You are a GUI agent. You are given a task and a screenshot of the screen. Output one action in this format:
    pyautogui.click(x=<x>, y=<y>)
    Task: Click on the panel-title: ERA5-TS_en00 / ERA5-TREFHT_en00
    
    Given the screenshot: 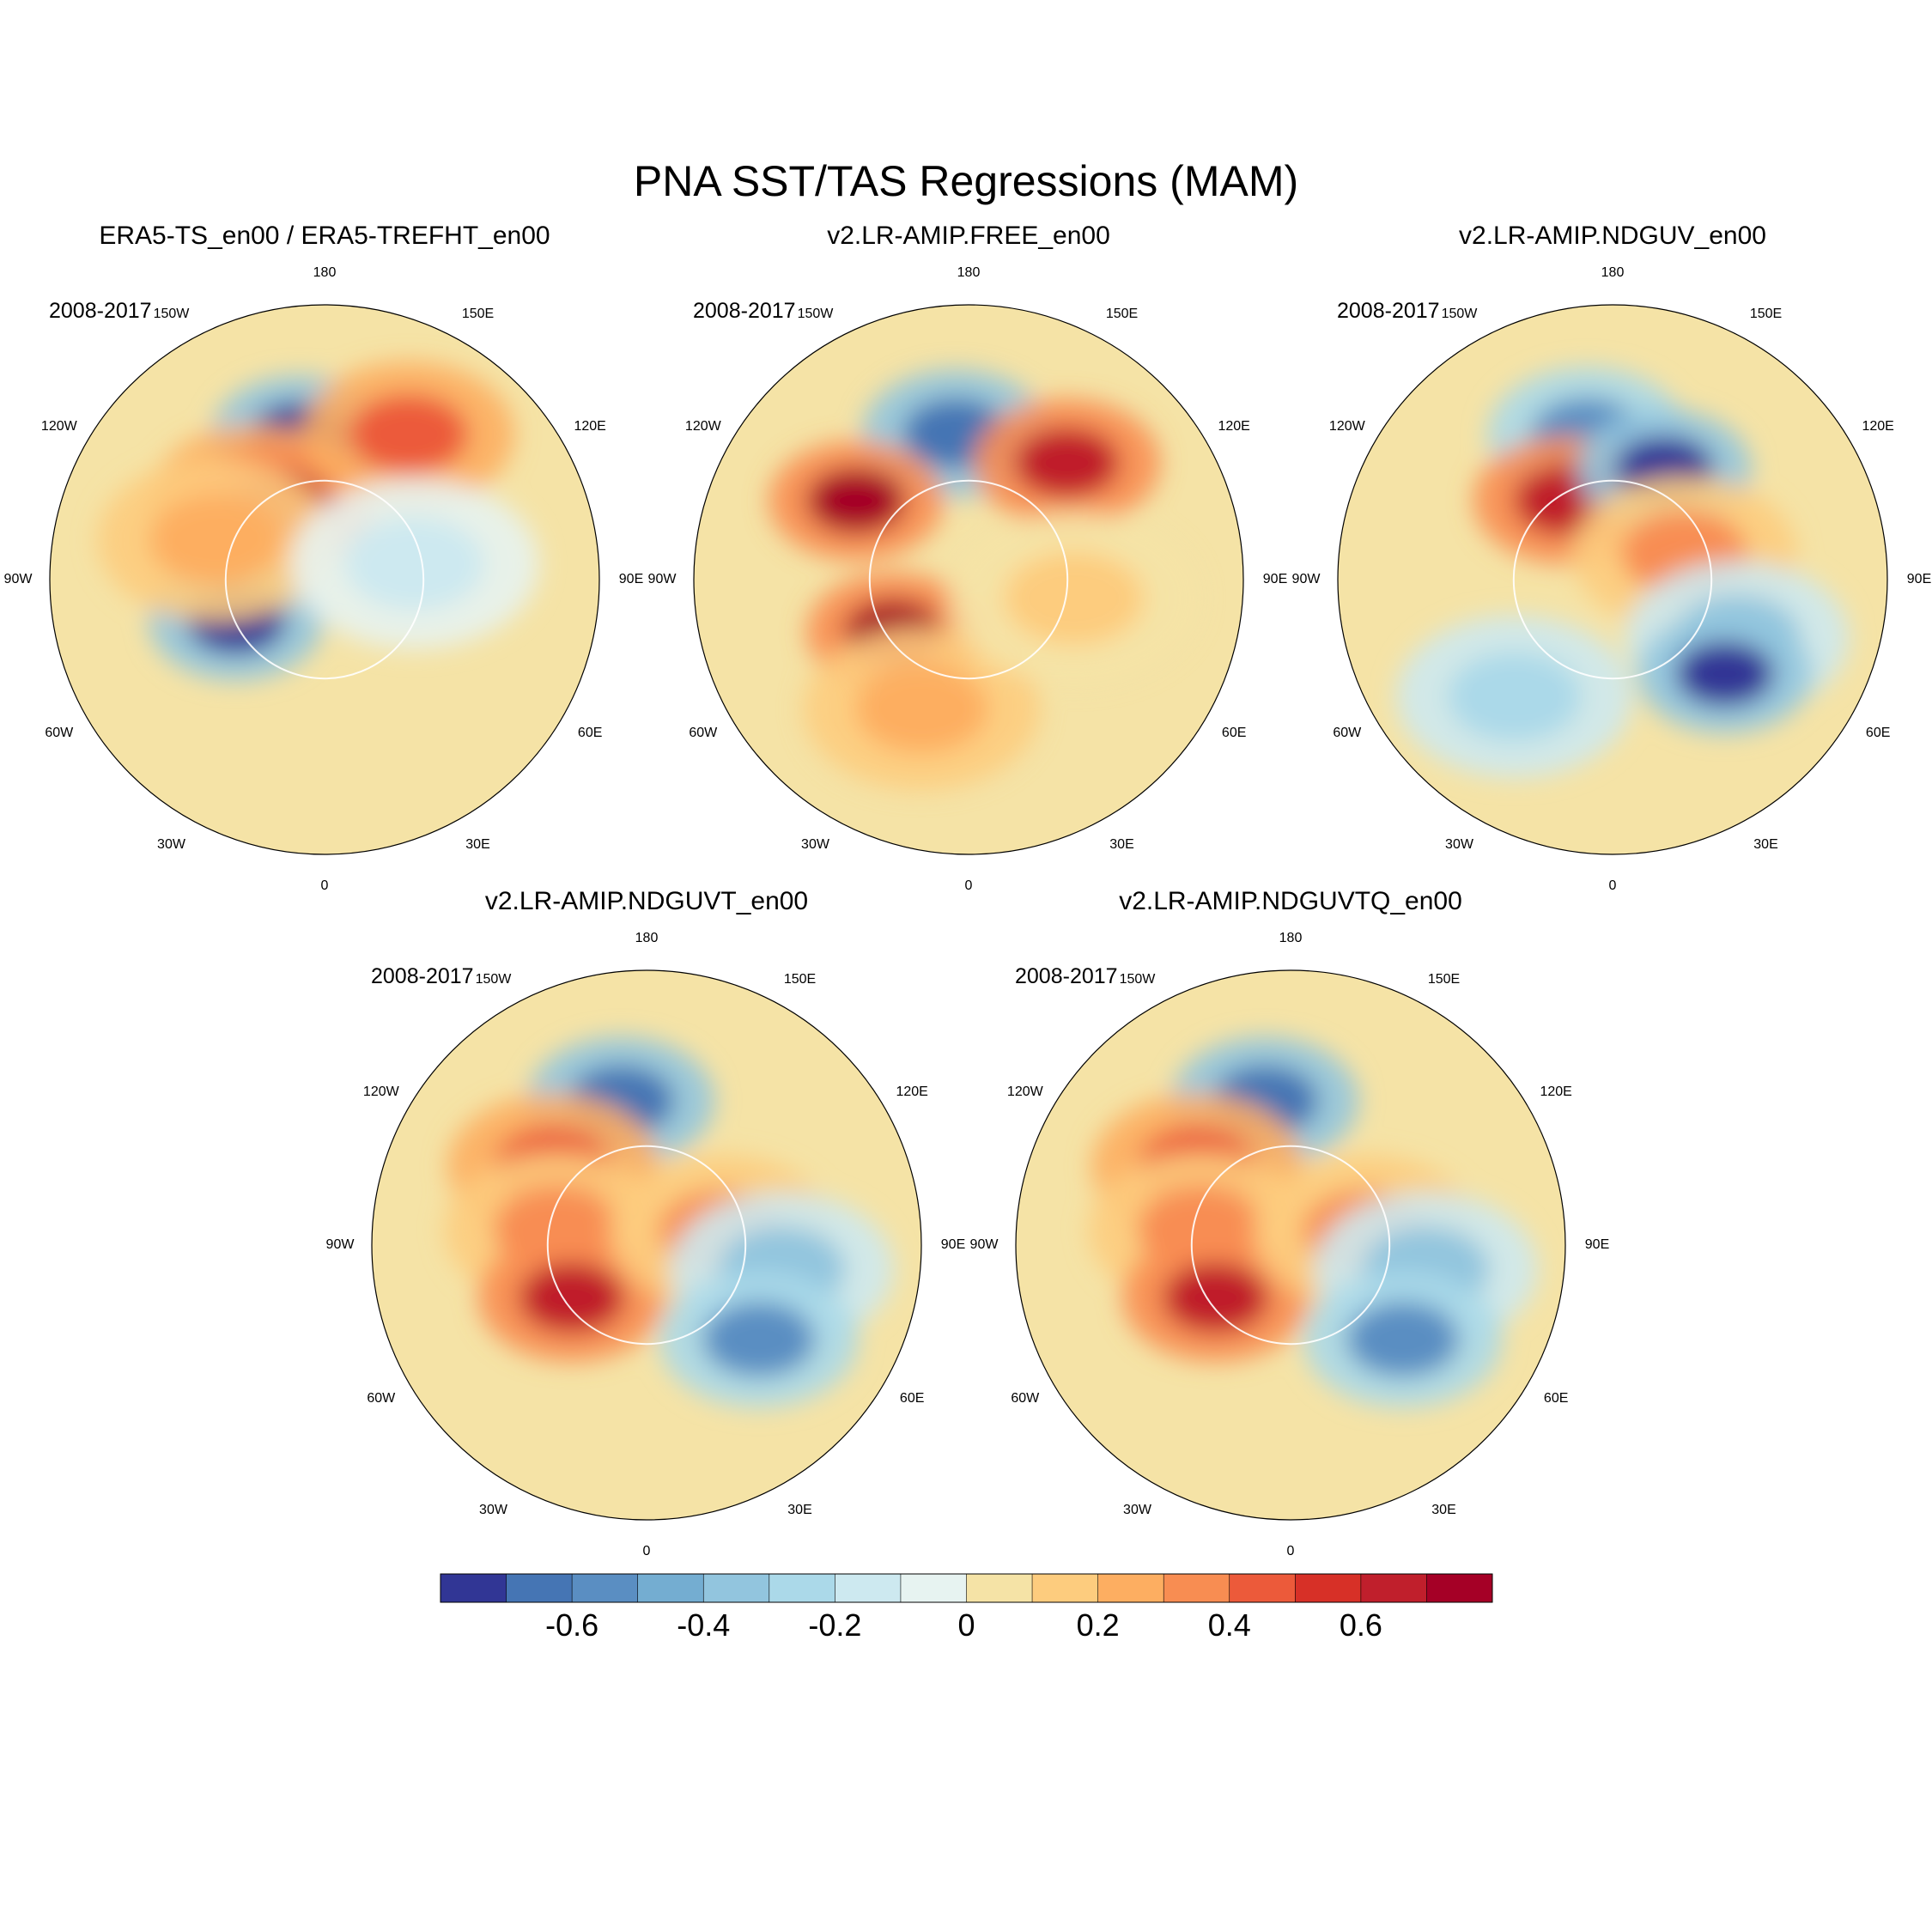 What is the action you would take?
    pyautogui.click(x=324, y=236)
    